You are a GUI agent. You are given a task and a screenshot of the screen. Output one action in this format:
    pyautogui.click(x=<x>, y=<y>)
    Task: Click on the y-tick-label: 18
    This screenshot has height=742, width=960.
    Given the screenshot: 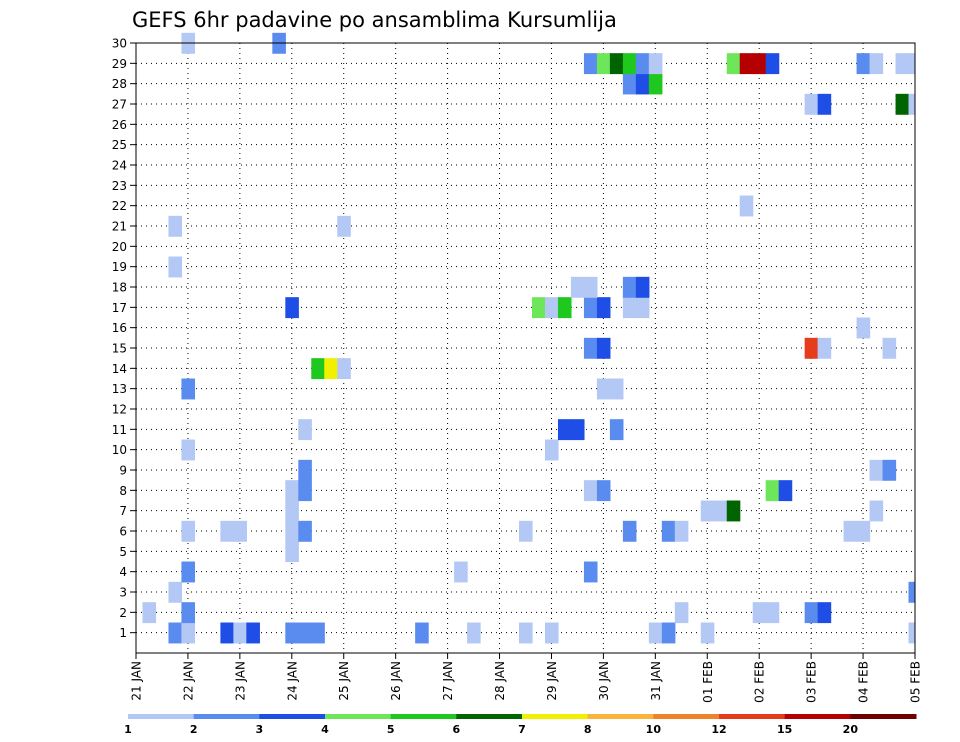 What is the action you would take?
    pyautogui.click(x=119, y=288)
    